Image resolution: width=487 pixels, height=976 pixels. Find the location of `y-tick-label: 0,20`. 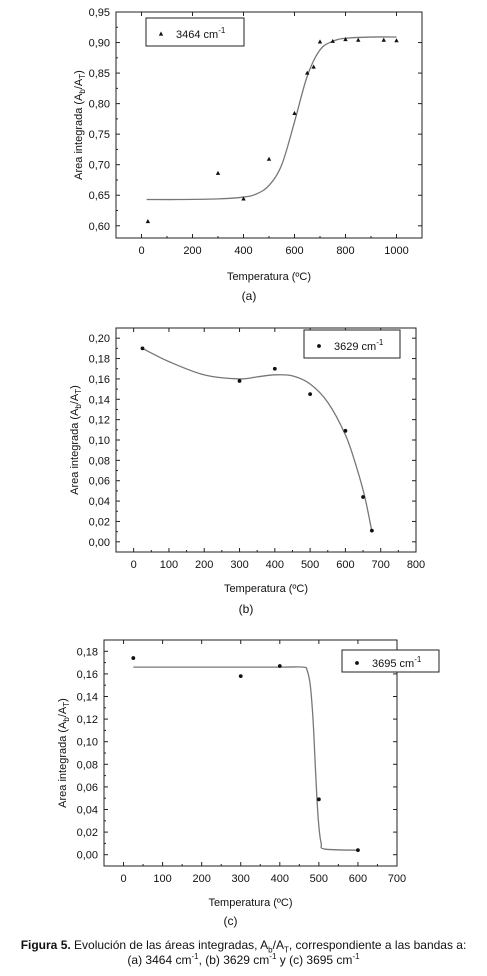

y-tick-label: 0,20 is located at coordinates (99, 339).